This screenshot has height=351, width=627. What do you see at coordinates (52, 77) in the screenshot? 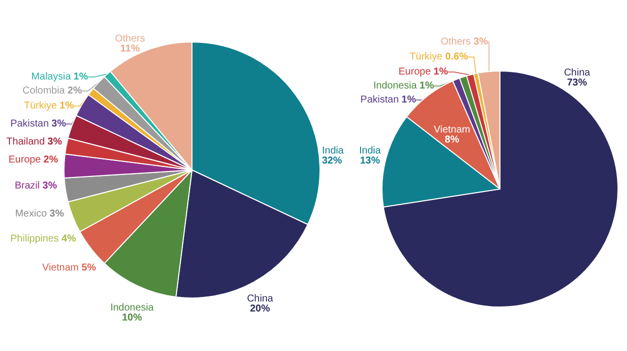
I see `slice-label: Malaysia` at bounding box center [52, 77].